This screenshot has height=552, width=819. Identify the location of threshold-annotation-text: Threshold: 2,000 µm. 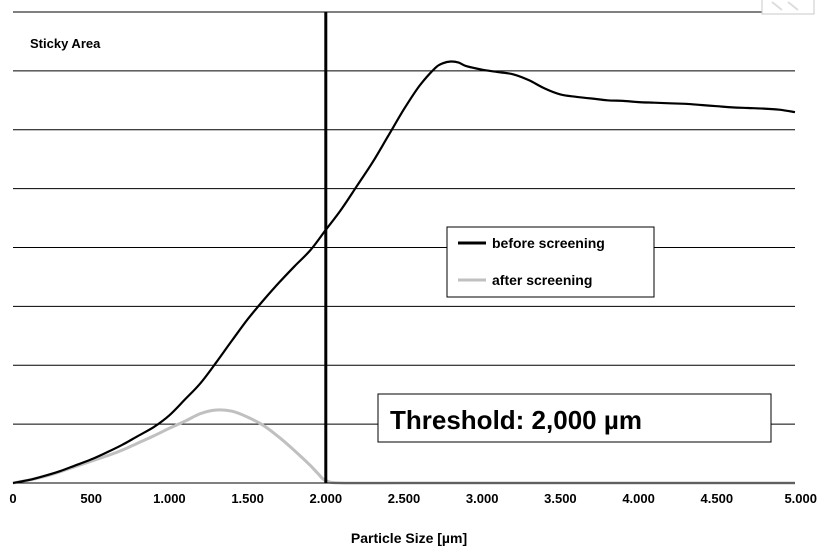
(516, 420).